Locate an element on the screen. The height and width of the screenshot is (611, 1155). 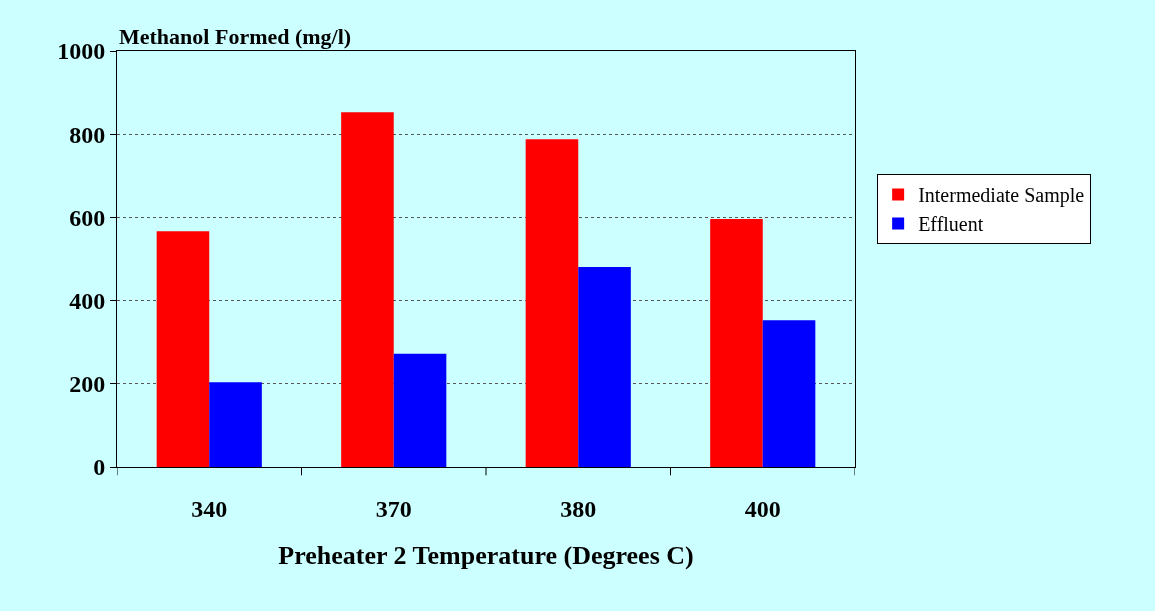
legend-label: Effluent is located at coordinates (951, 224).